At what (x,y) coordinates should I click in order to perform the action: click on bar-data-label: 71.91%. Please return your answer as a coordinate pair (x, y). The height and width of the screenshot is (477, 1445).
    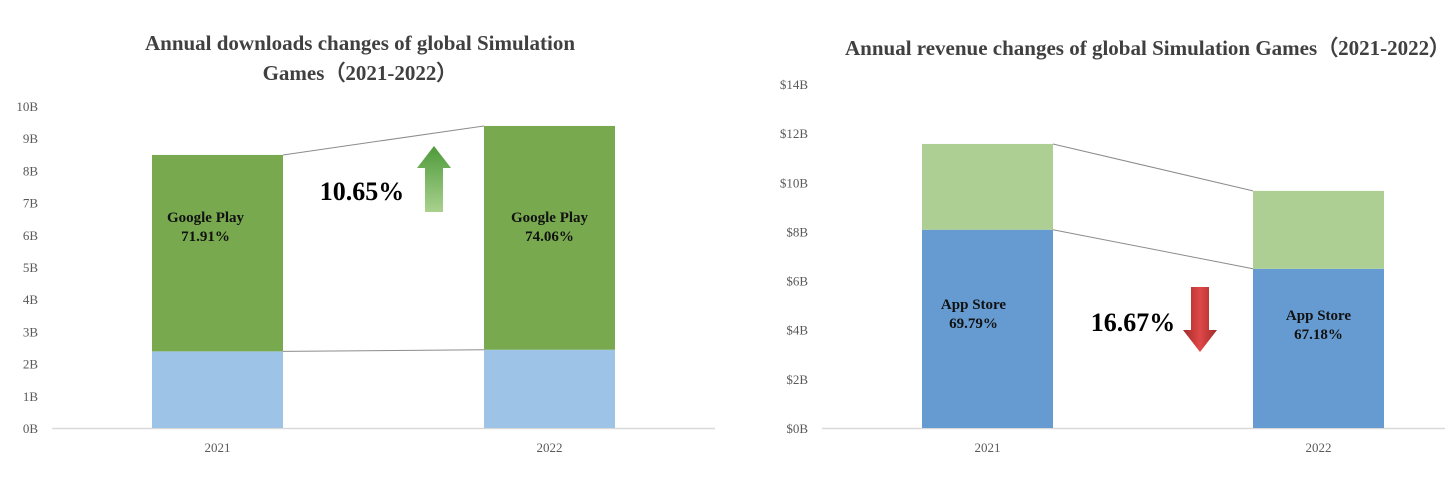
    Looking at the image, I should click on (205, 237).